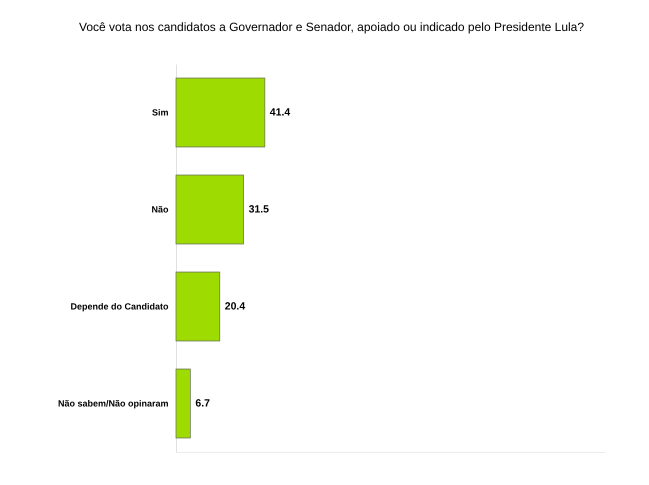 The width and height of the screenshot is (649, 485). I want to click on data-label: 31.5, so click(259, 210).